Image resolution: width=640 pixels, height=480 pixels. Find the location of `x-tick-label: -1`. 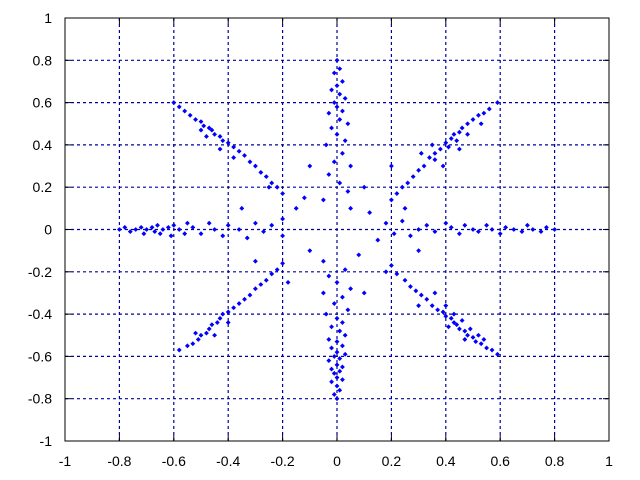

x-tick-label: -1 is located at coordinates (65, 461).